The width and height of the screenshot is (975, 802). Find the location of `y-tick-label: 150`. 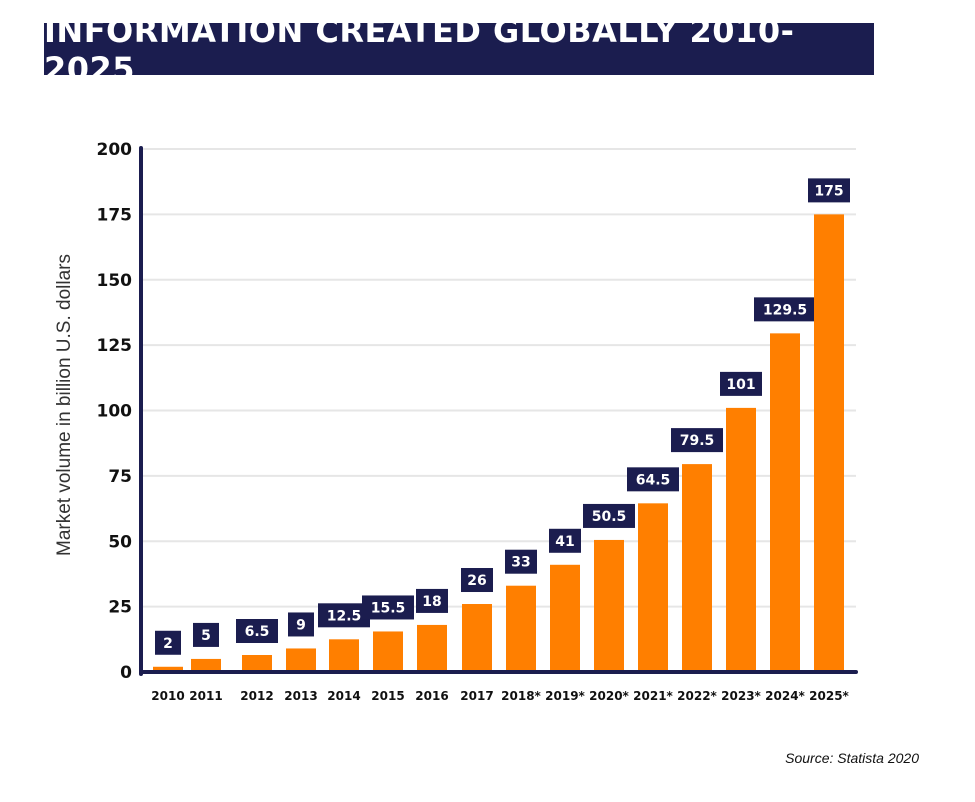

y-tick-label: 150 is located at coordinates (115, 281).